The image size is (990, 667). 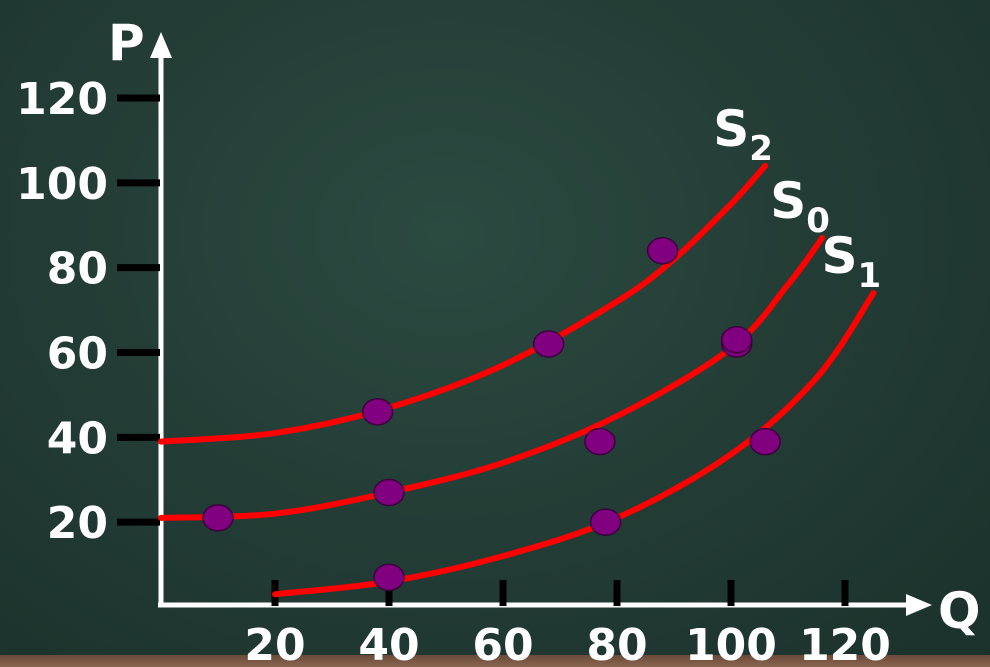 What do you see at coordinates (800, 206) in the screenshot?
I see `curve-label-s0: S0` at bounding box center [800, 206].